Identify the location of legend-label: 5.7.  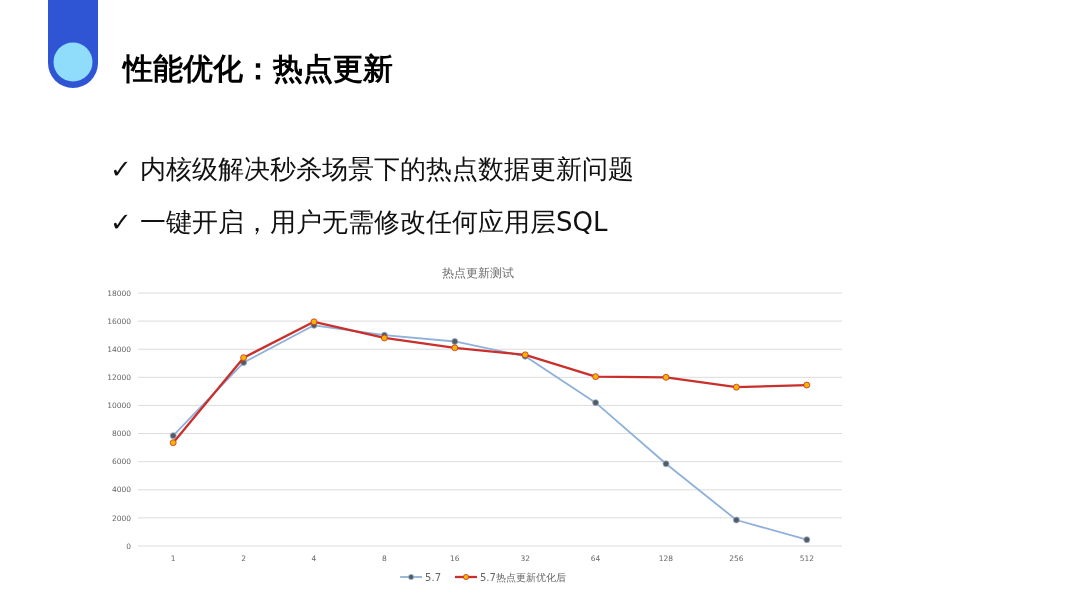
(433, 577).